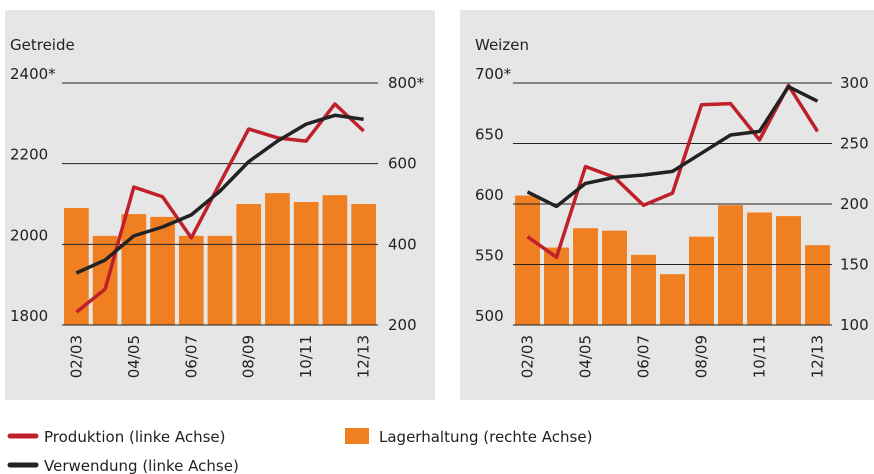  What do you see at coordinates (406, 83) in the screenshot?
I see `y2-tick-label: 800*` at bounding box center [406, 83].